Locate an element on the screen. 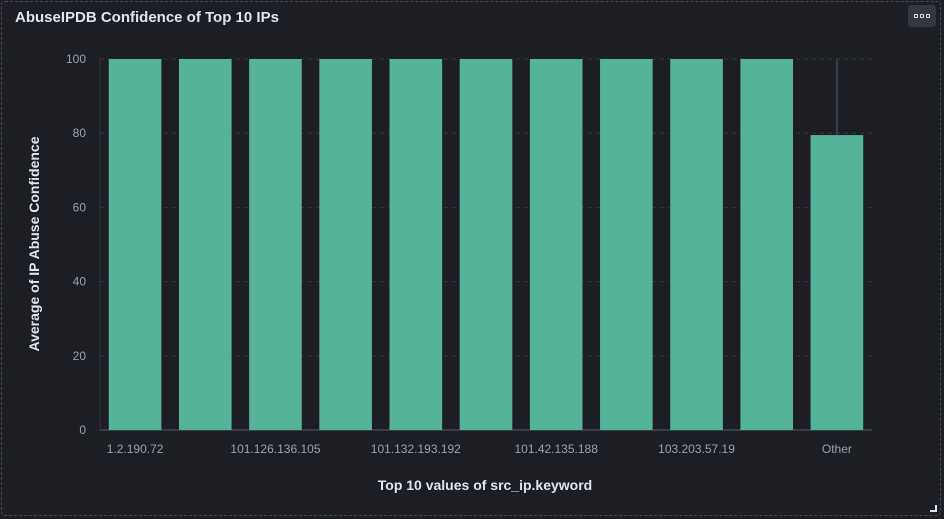 The image size is (944, 519). x-tick-label: 1.2.190.72 is located at coordinates (135, 449).